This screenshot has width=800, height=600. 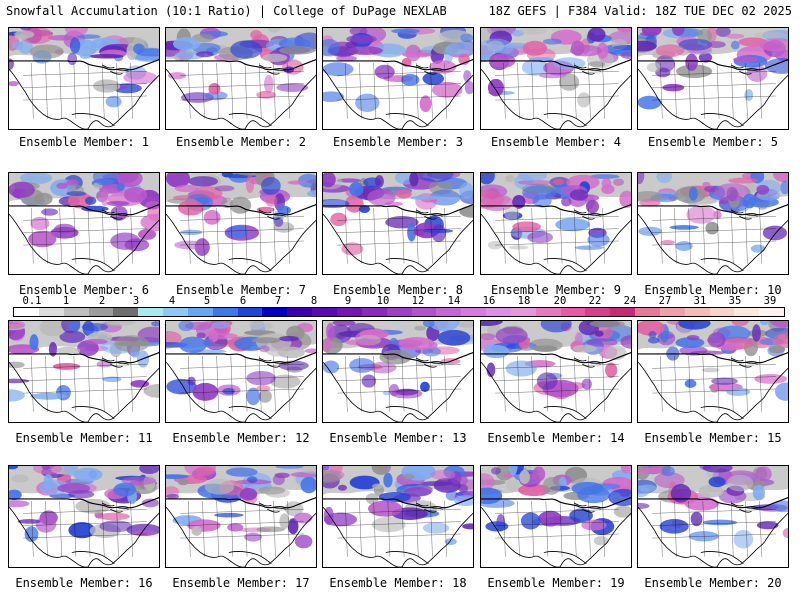 I want to click on ensemble-member-label: Ensemble Member: 17, so click(x=241, y=583).